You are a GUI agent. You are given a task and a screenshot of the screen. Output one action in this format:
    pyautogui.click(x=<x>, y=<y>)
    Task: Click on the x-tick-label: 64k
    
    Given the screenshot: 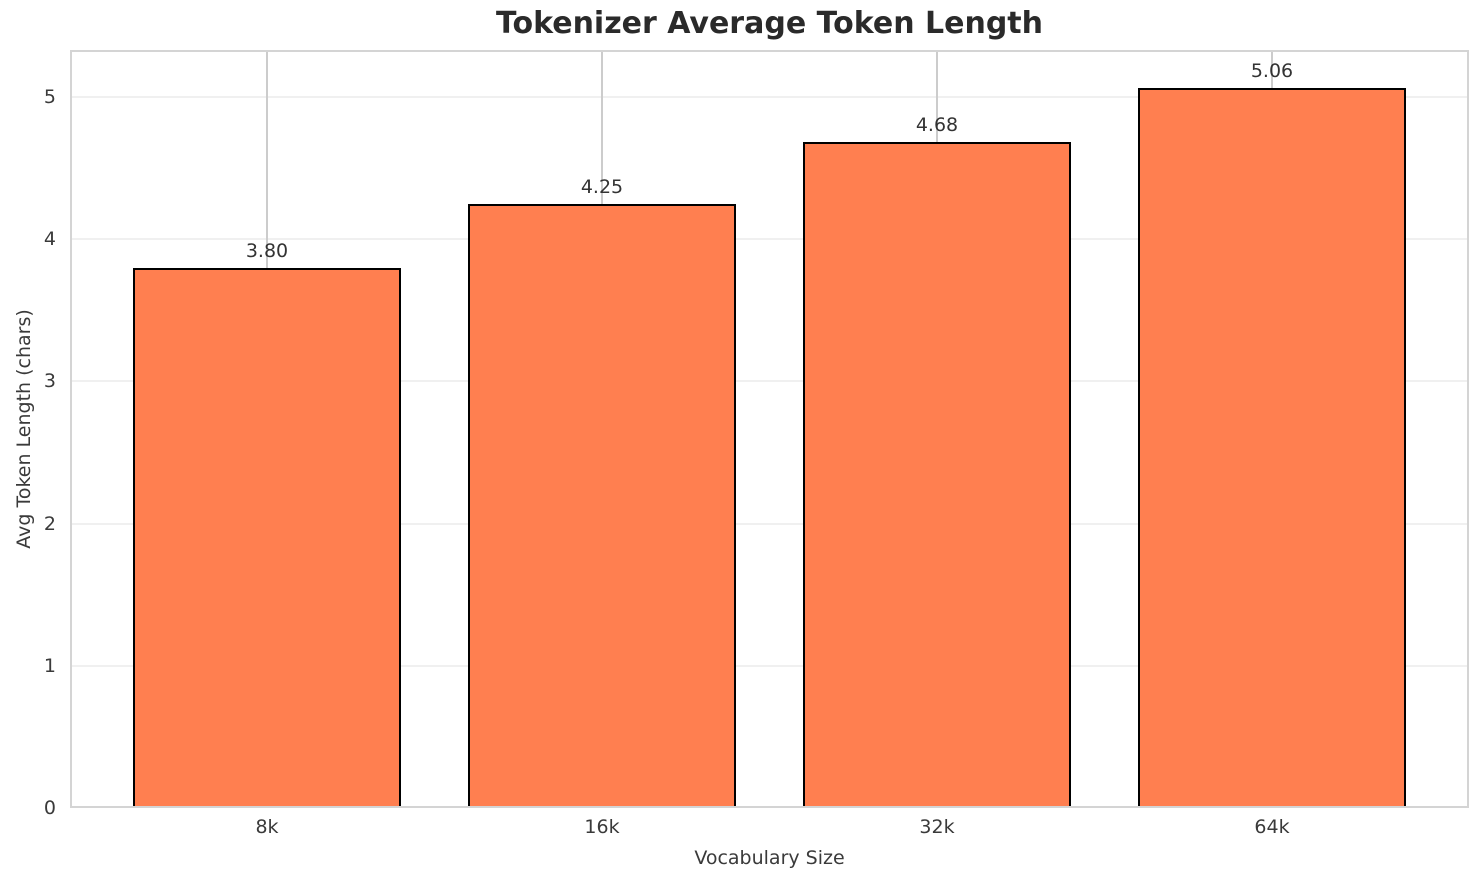 What is the action you would take?
    pyautogui.click(x=1272, y=827)
    